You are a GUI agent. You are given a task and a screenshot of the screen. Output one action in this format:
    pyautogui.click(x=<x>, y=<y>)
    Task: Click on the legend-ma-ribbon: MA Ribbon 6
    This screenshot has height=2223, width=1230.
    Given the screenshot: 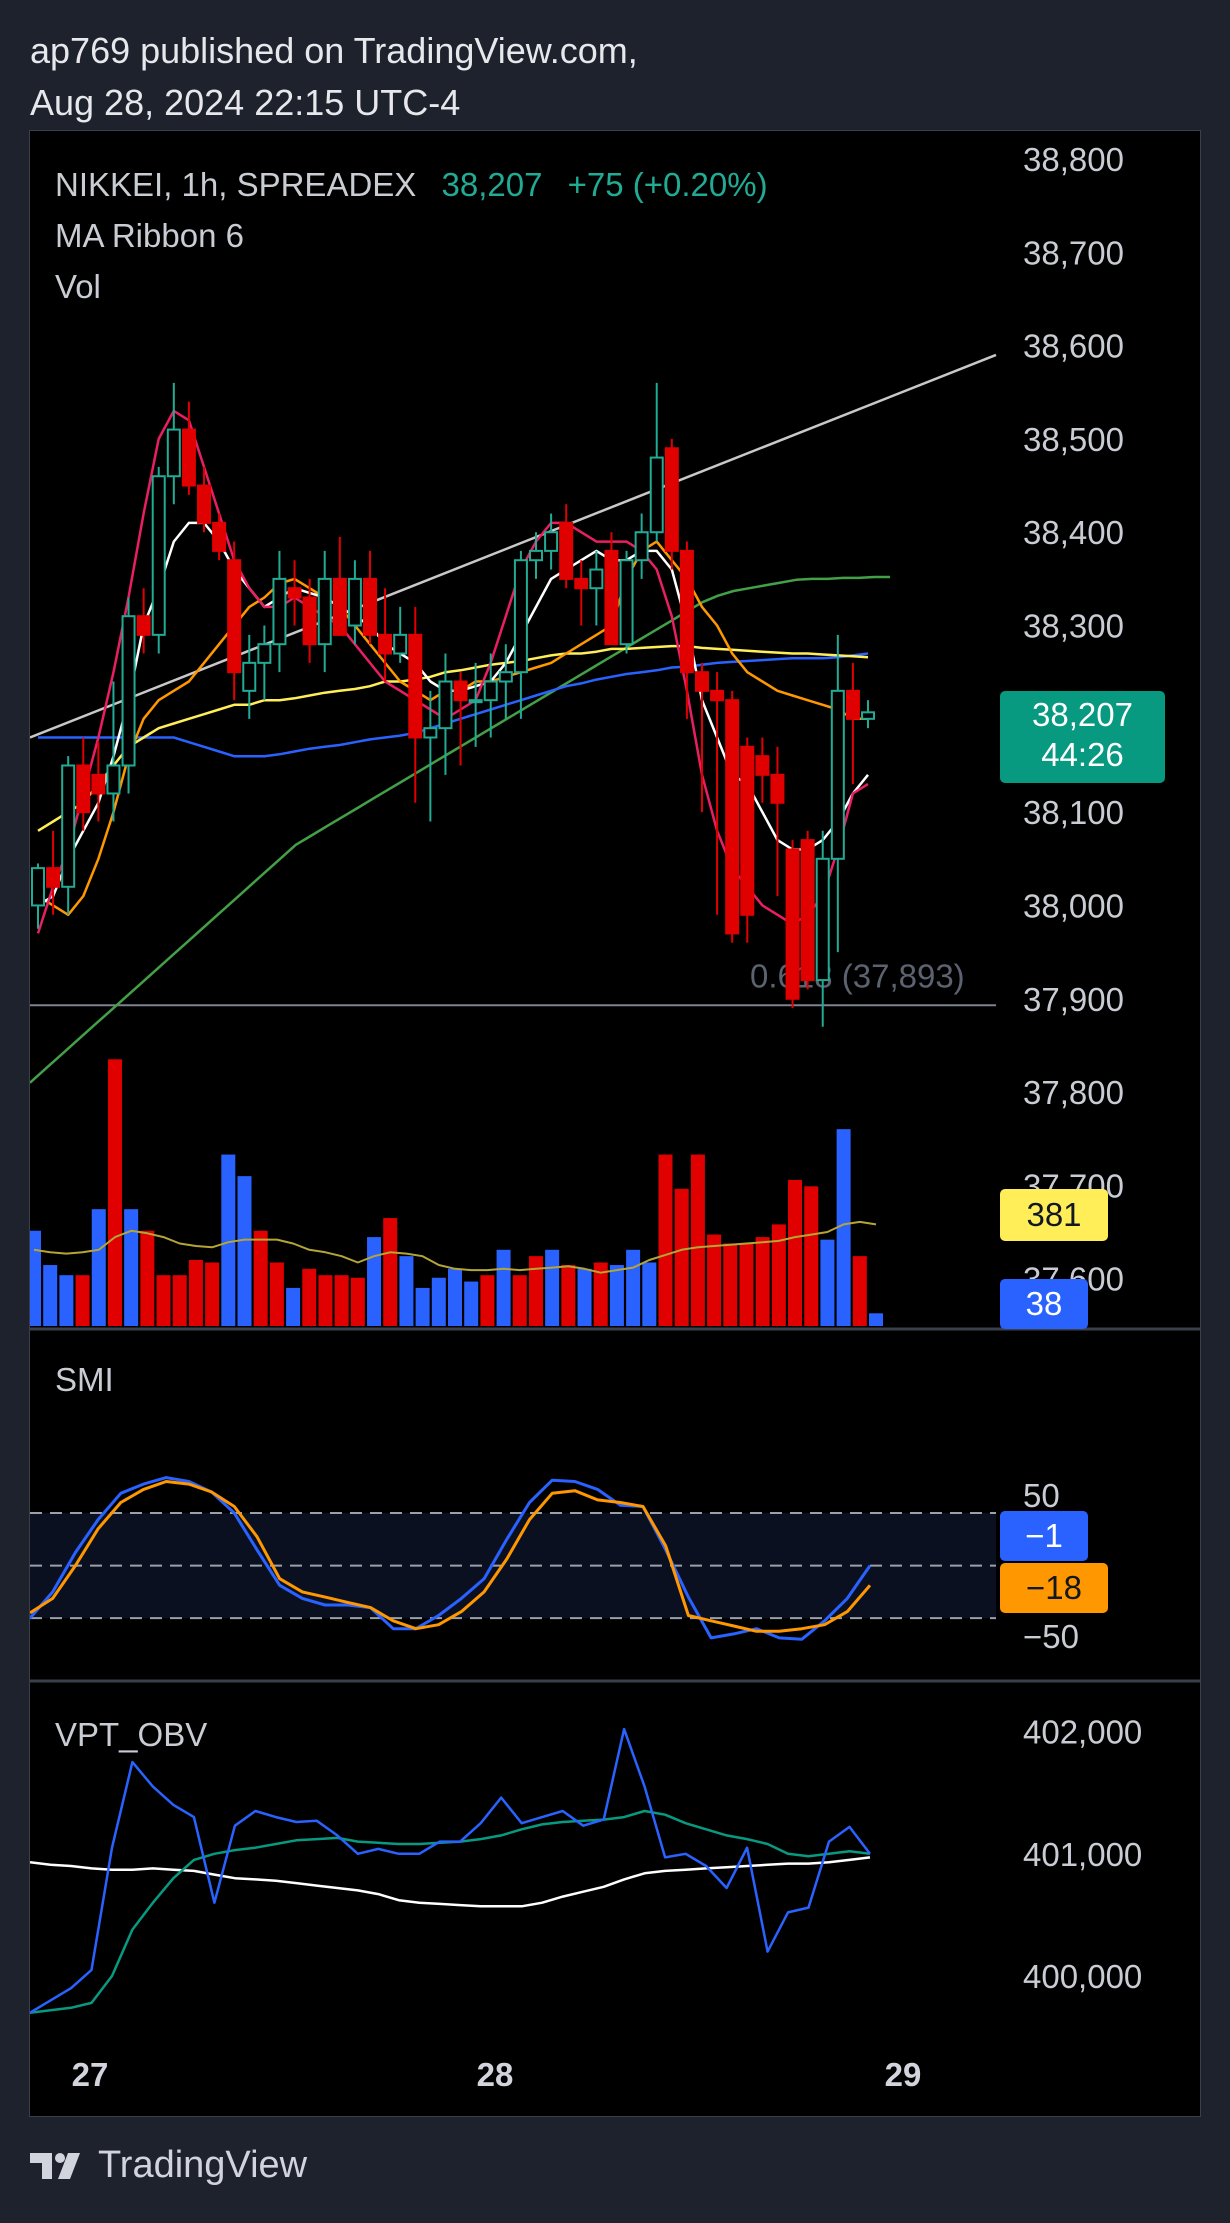 What is the action you would take?
    pyautogui.click(x=149, y=235)
    